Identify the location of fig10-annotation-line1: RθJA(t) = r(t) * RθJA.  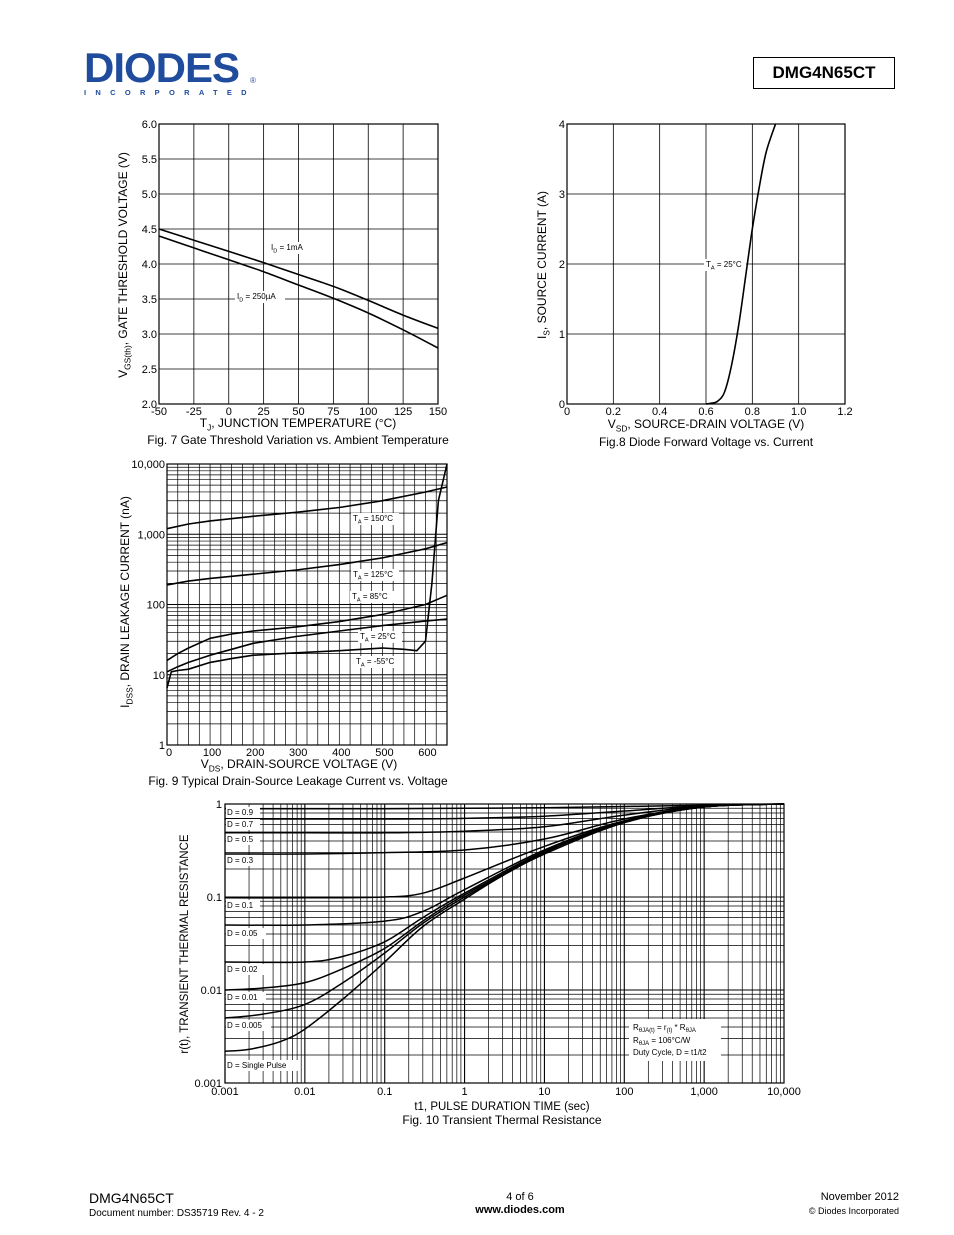
(664, 1028).